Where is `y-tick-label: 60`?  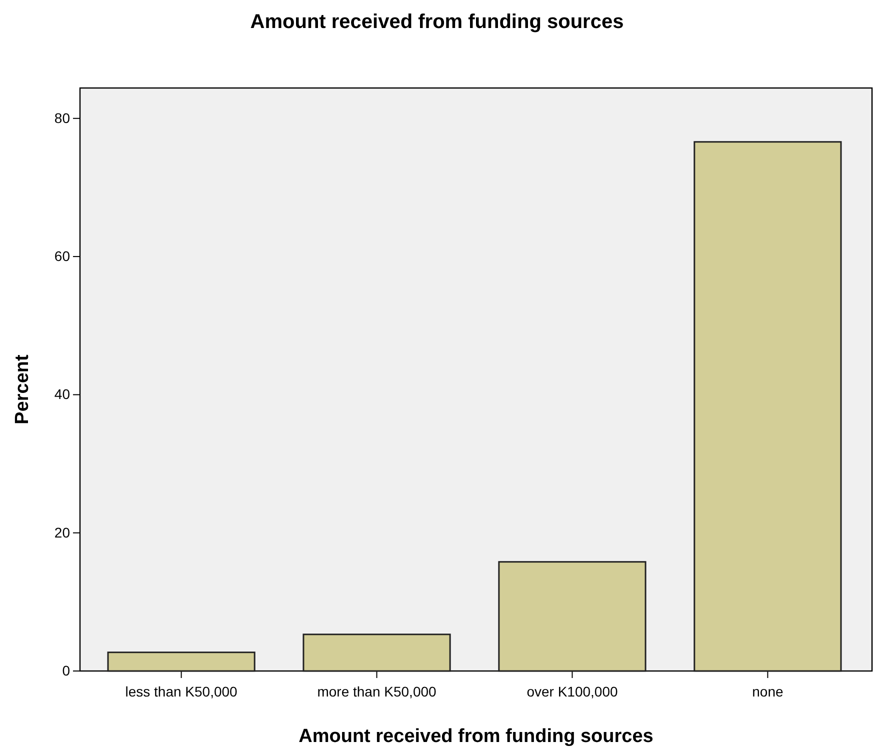
y-tick-label: 60 is located at coordinates (62, 256).